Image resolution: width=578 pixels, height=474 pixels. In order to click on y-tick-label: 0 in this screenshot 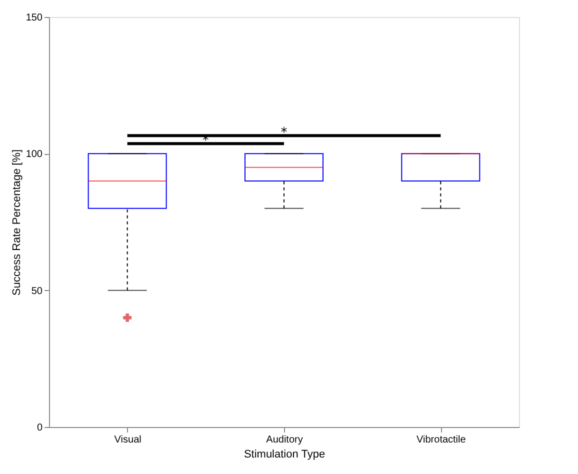, I will do `click(39, 428)`.